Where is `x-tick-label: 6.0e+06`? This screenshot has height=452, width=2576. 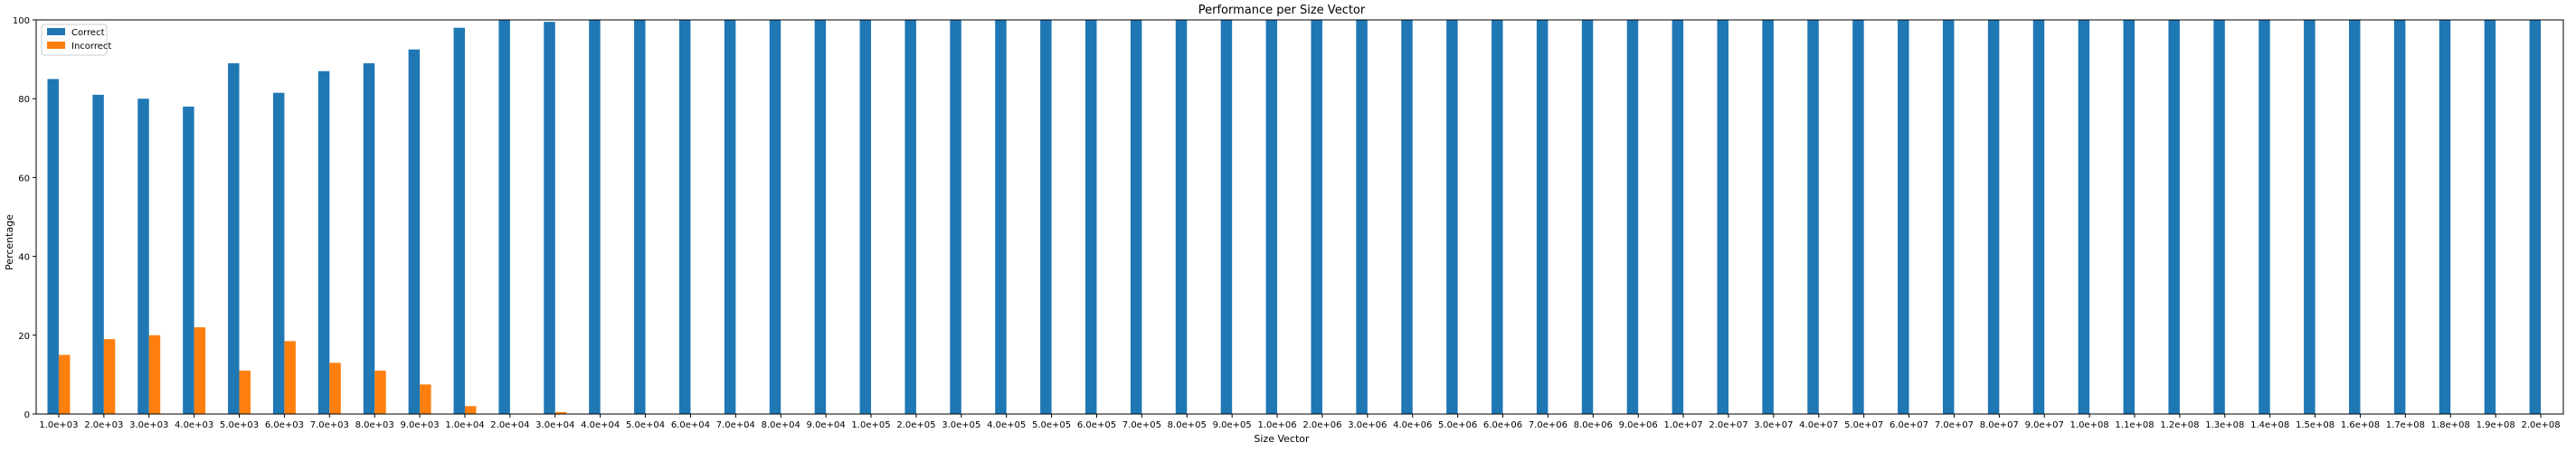
x-tick-label: 6.0e+06 is located at coordinates (1503, 425).